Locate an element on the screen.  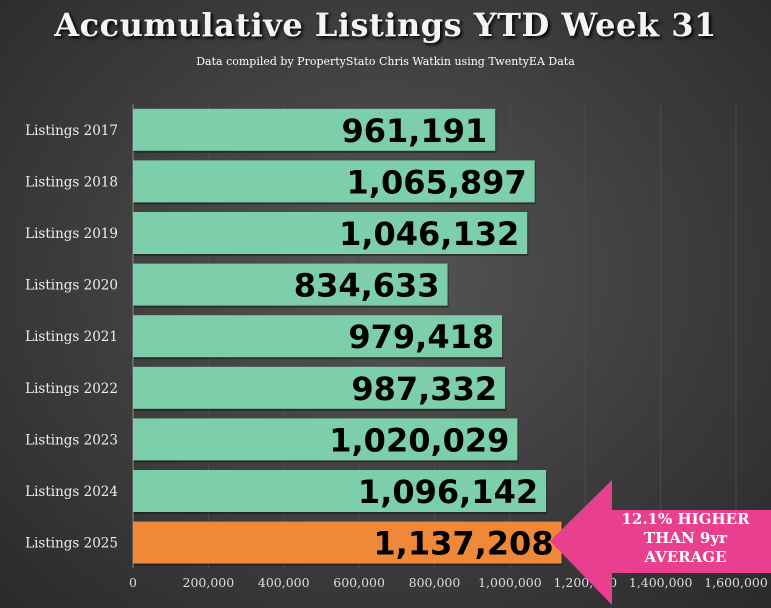
category-label: Listings 2024 is located at coordinates (71, 492).